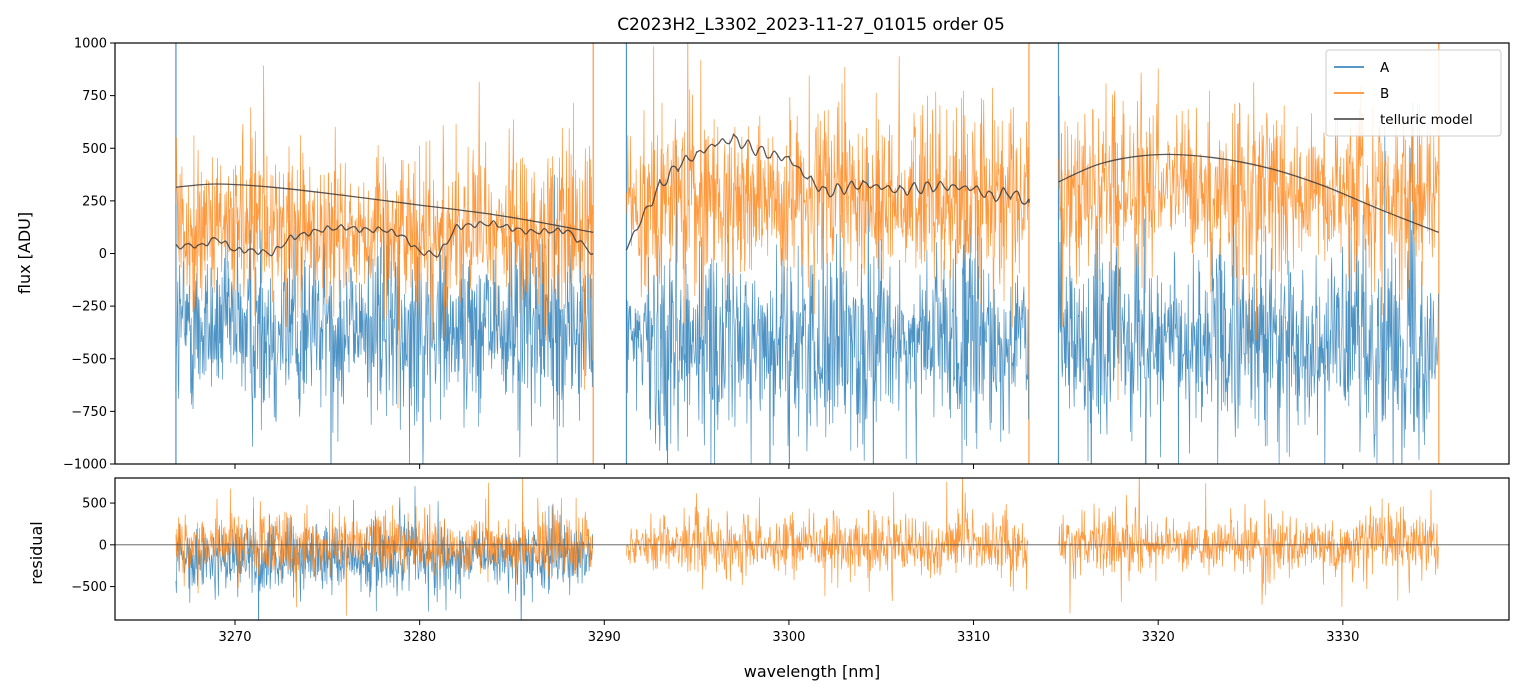 The width and height of the screenshot is (1523, 696). Describe the element at coordinates (93, 546) in the screenshot. I see `residual-y-axis: −500 0 500` at that location.